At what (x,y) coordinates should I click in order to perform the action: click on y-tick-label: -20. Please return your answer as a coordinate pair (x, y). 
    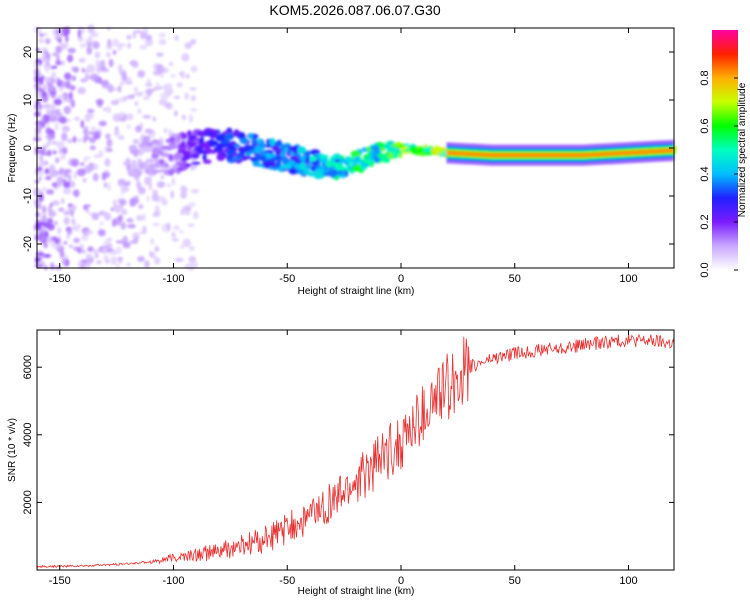
    Looking at the image, I should click on (28, 244).